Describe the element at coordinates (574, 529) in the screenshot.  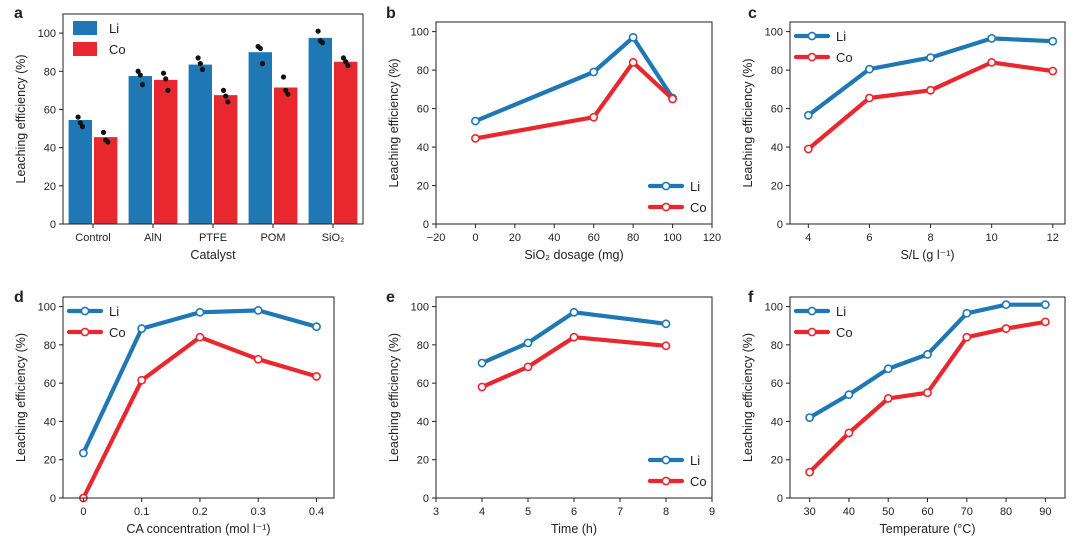
I see `x-axis-title: Time (h)` at that location.